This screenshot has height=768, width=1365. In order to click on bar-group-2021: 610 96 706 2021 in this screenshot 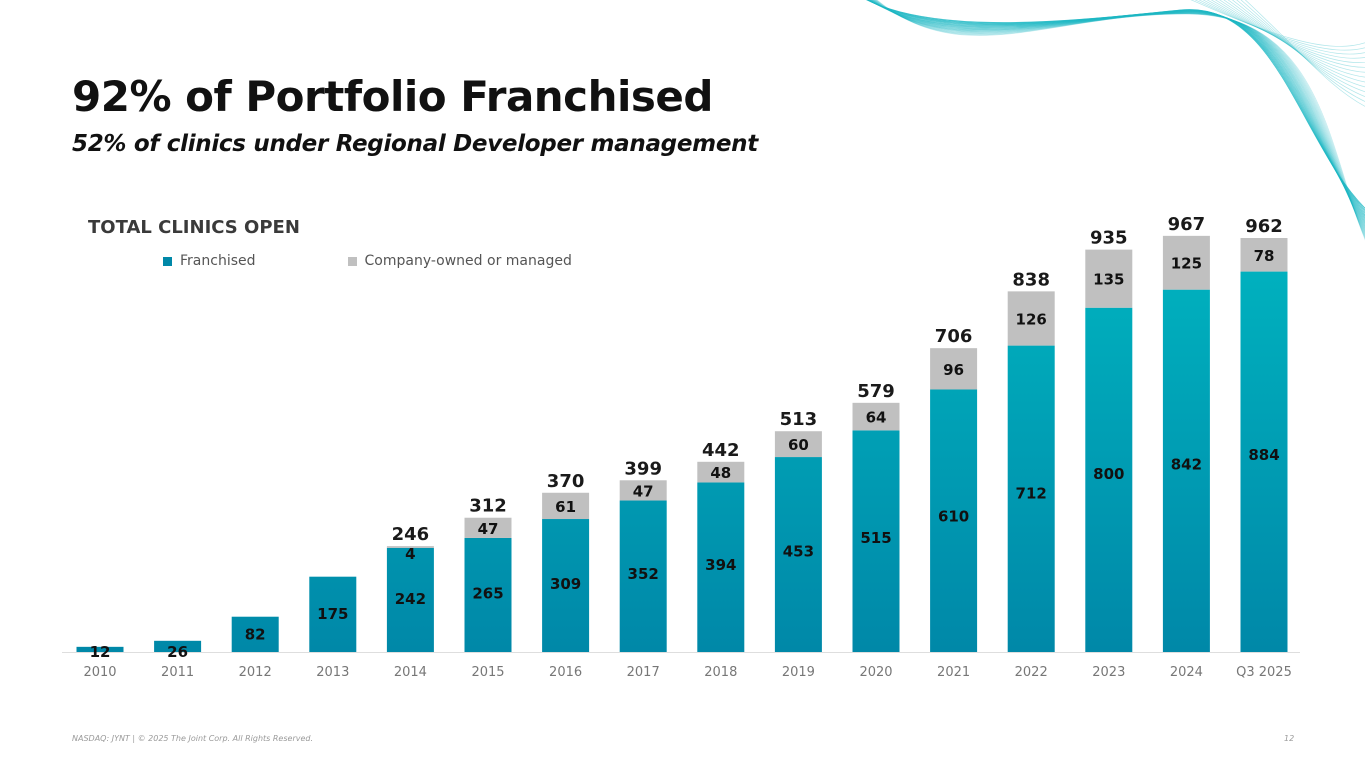, I will do `click(954, 503)`.